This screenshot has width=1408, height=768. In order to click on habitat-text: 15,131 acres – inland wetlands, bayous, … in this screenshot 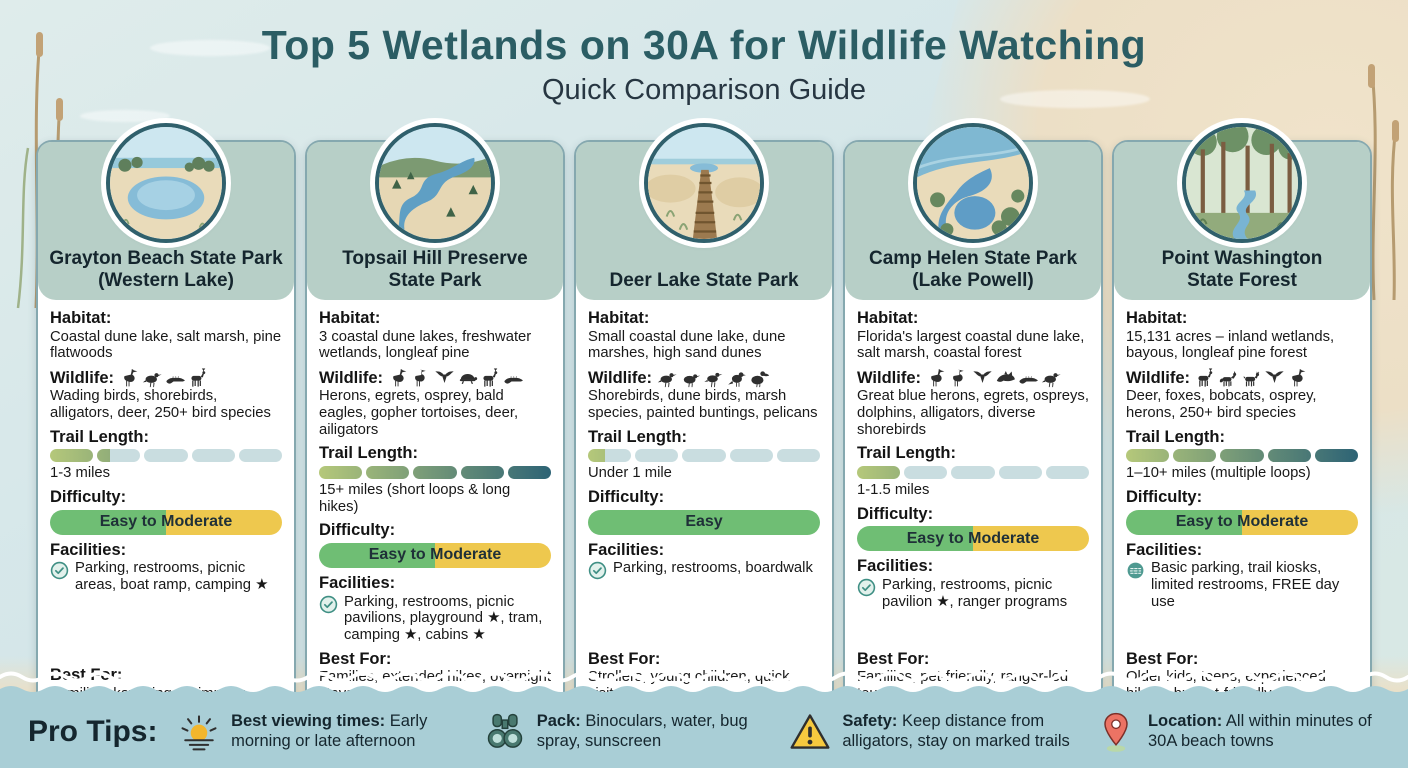, I will do `click(1230, 345)`.